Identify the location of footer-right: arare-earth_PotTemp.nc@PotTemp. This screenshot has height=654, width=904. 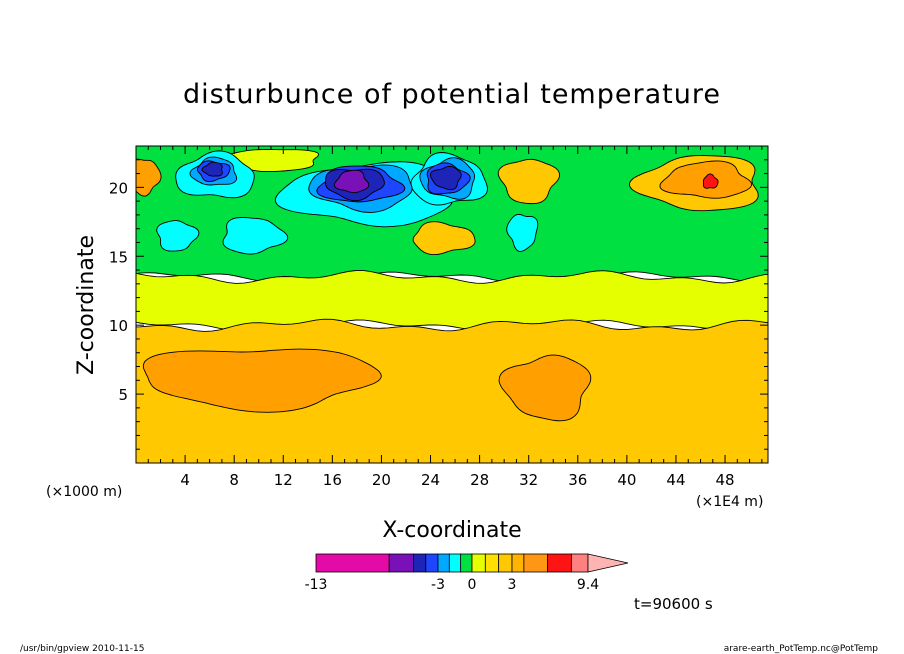
(801, 649).